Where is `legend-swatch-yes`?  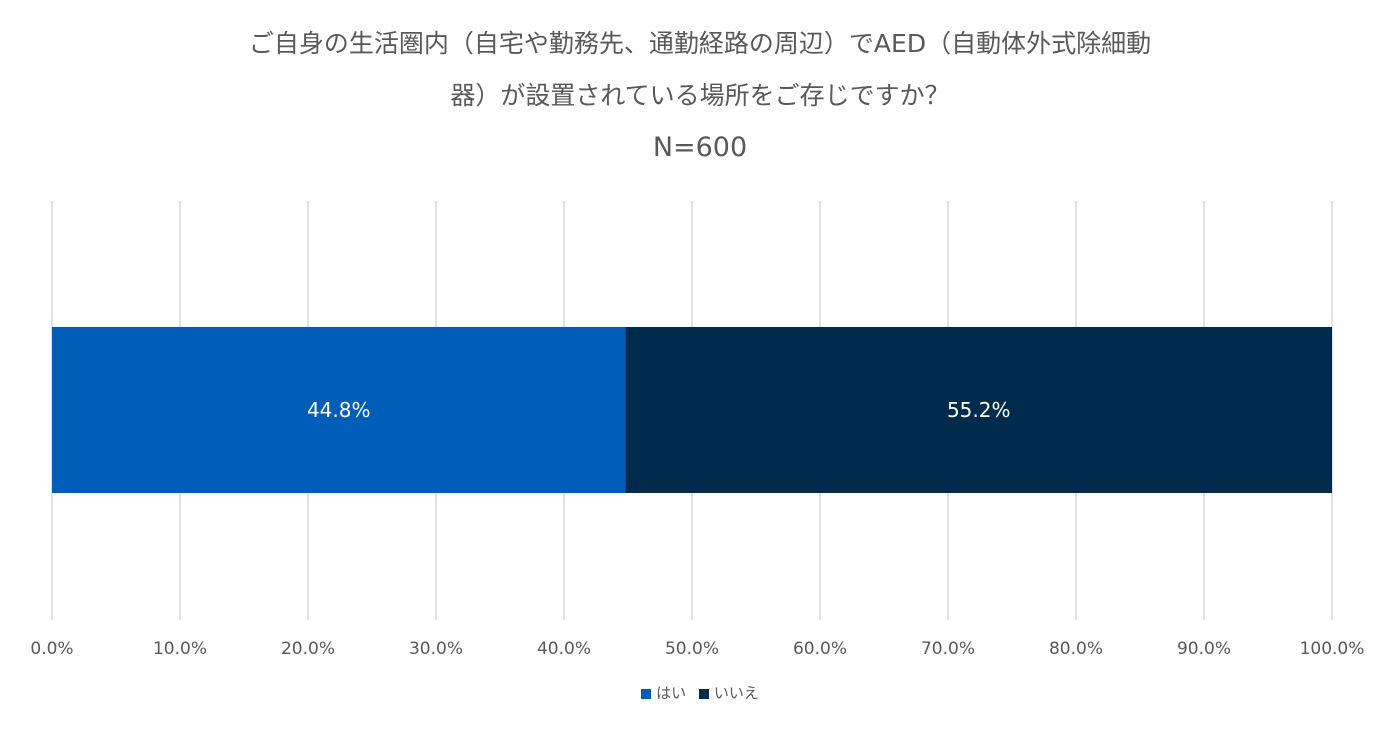 legend-swatch-yes is located at coordinates (646, 694).